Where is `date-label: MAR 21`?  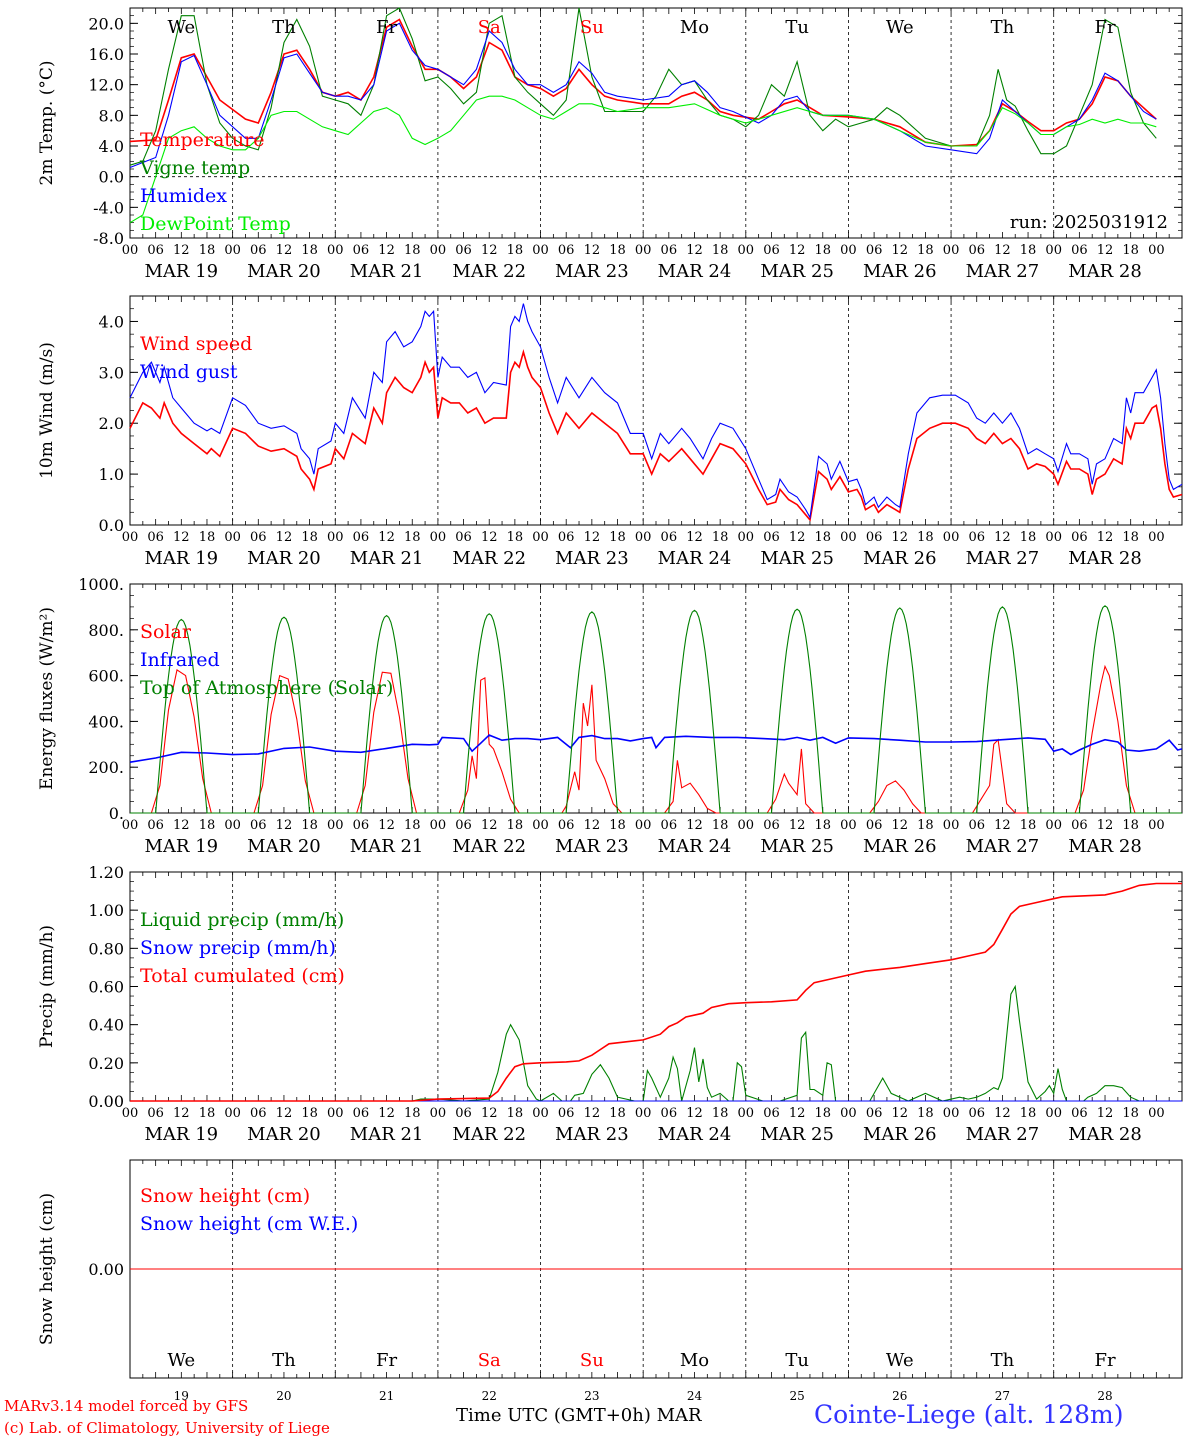 date-label: MAR 21 is located at coordinates (387, 1134).